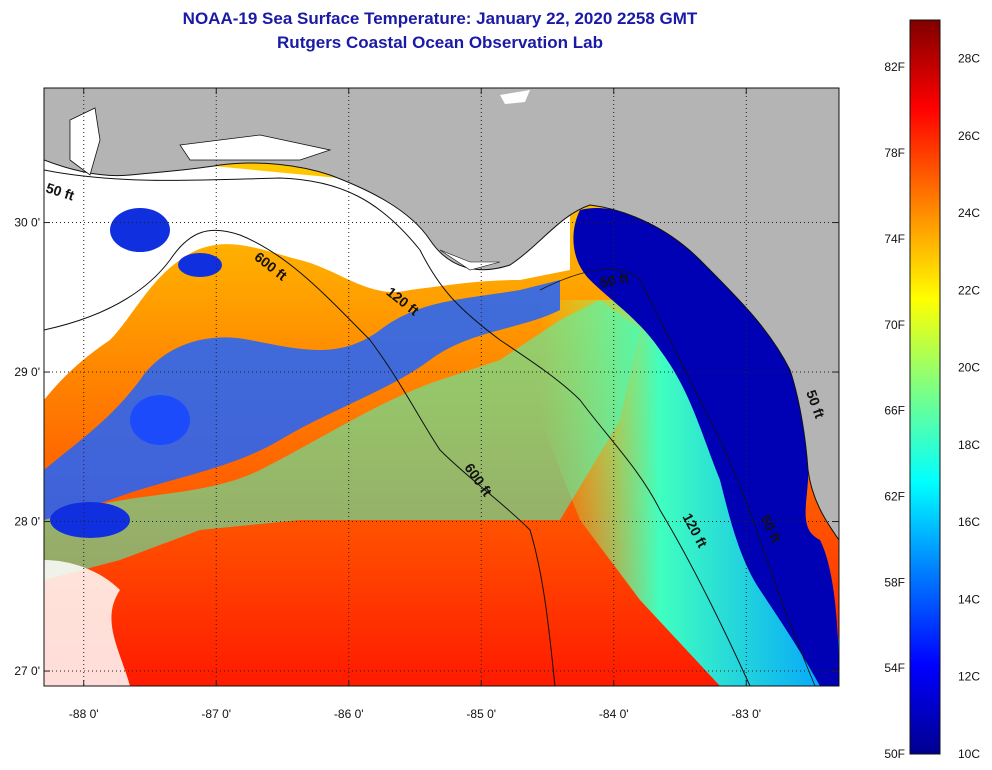 The width and height of the screenshot is (992, 770). What do you see at coordinates (27, 671) in the screenshot?
I see `lat-tick-label: 27 0'` at bounding box center [27, 671].